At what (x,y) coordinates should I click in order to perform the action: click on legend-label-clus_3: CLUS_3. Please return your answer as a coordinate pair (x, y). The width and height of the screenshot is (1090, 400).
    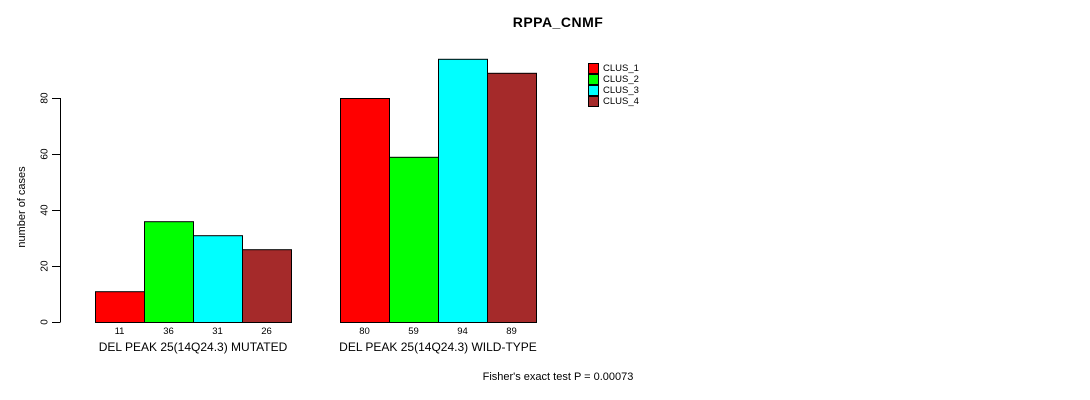
    Looking at the image, I should click on (621, 90).